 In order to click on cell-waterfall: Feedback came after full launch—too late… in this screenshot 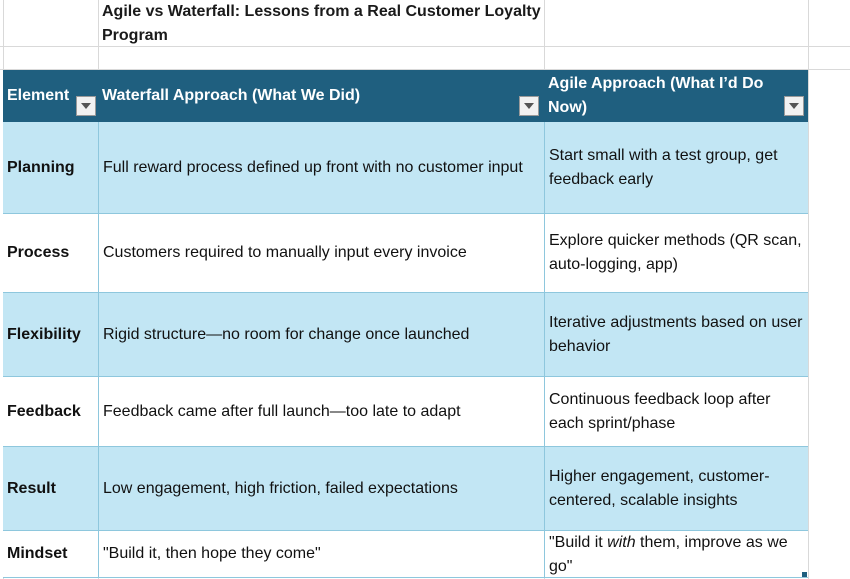, I will do `click(321, 411)`.